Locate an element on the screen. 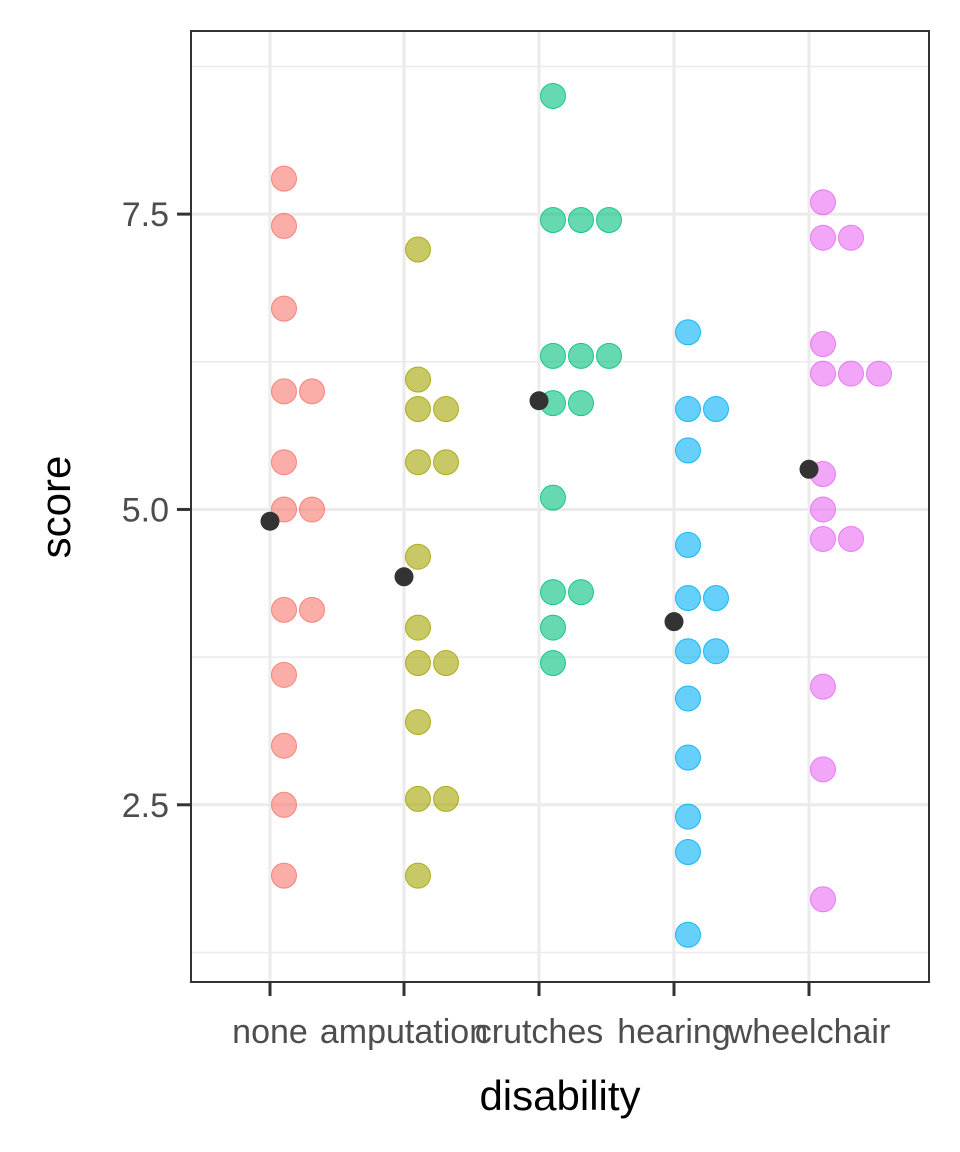  x-tick-label-crutches: crutches is located at coordinates (539, 1032).